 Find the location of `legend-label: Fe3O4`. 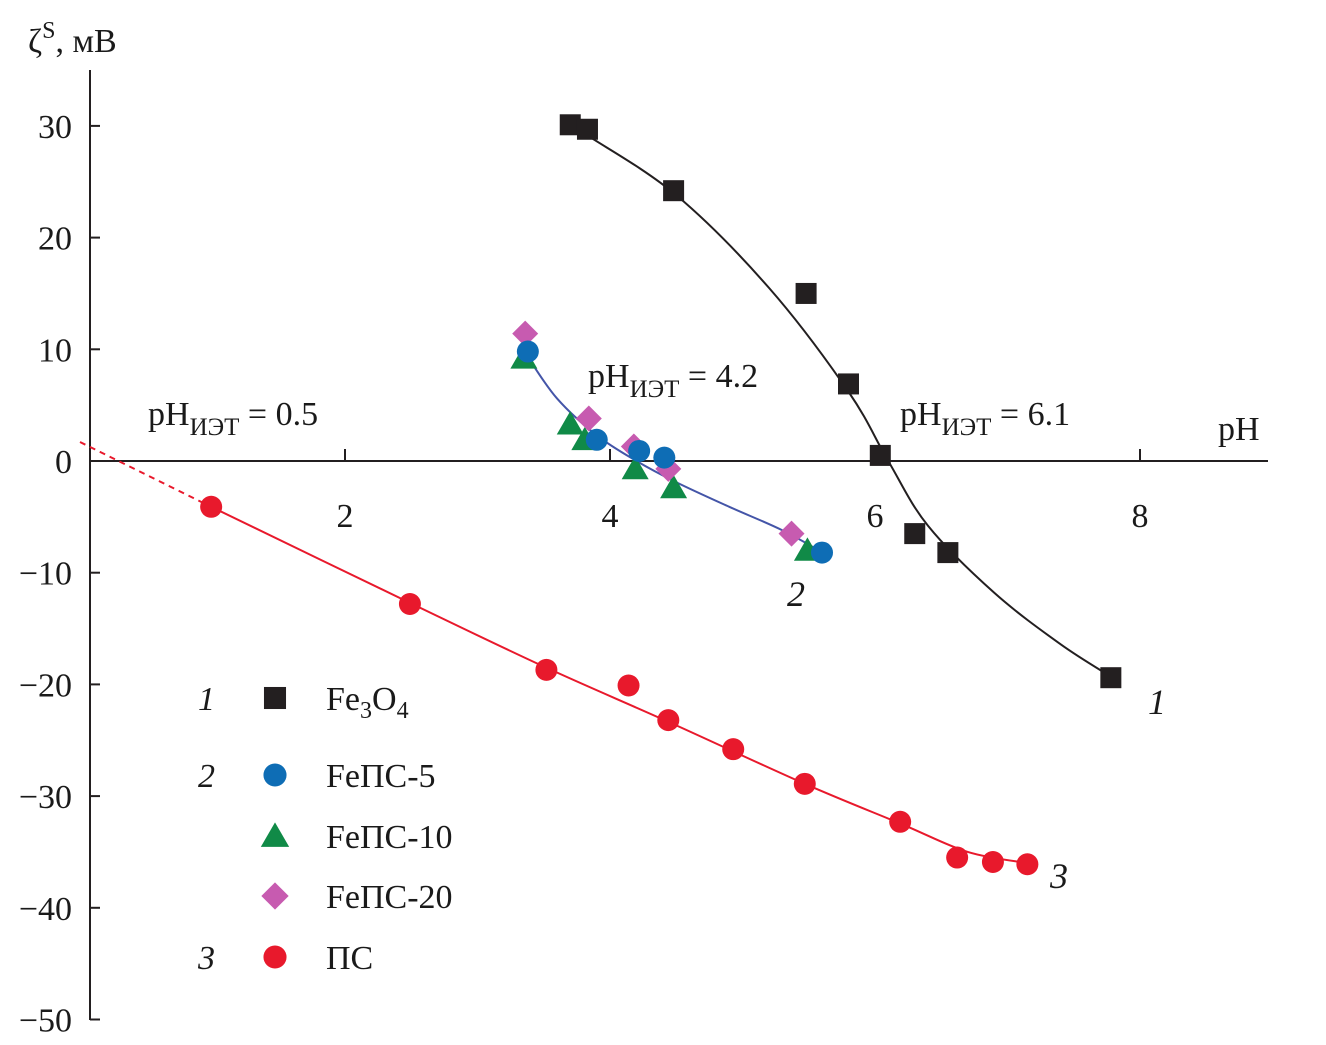

legend-label: Fe3O4 is located at coordinates (367, 702).